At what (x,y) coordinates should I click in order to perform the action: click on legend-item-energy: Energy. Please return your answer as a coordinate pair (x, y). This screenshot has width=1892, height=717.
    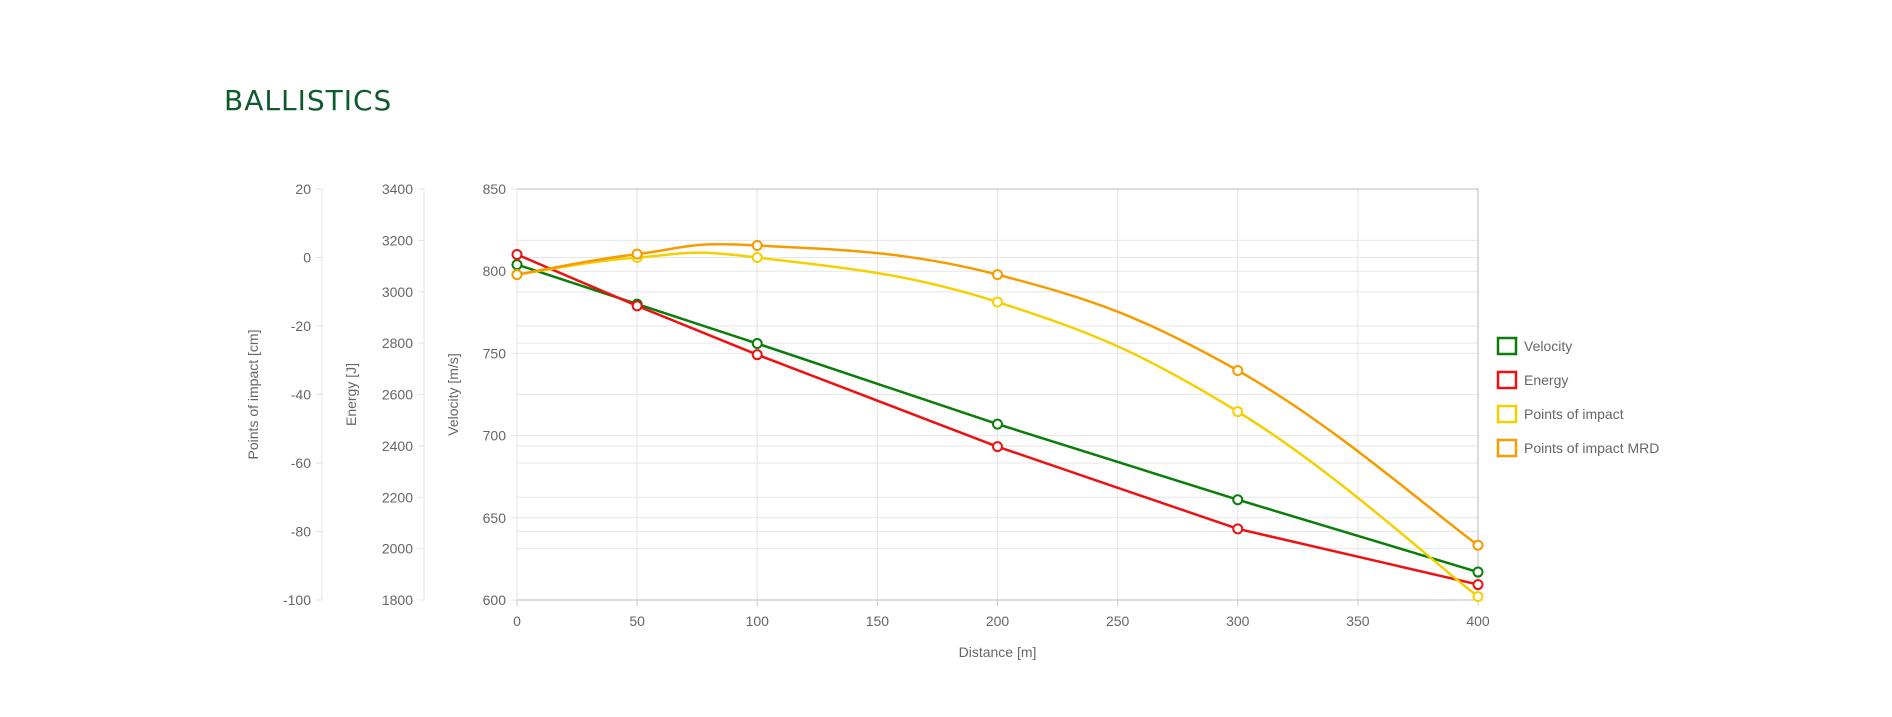
    Looking at the image, I should click on (1532, 380).